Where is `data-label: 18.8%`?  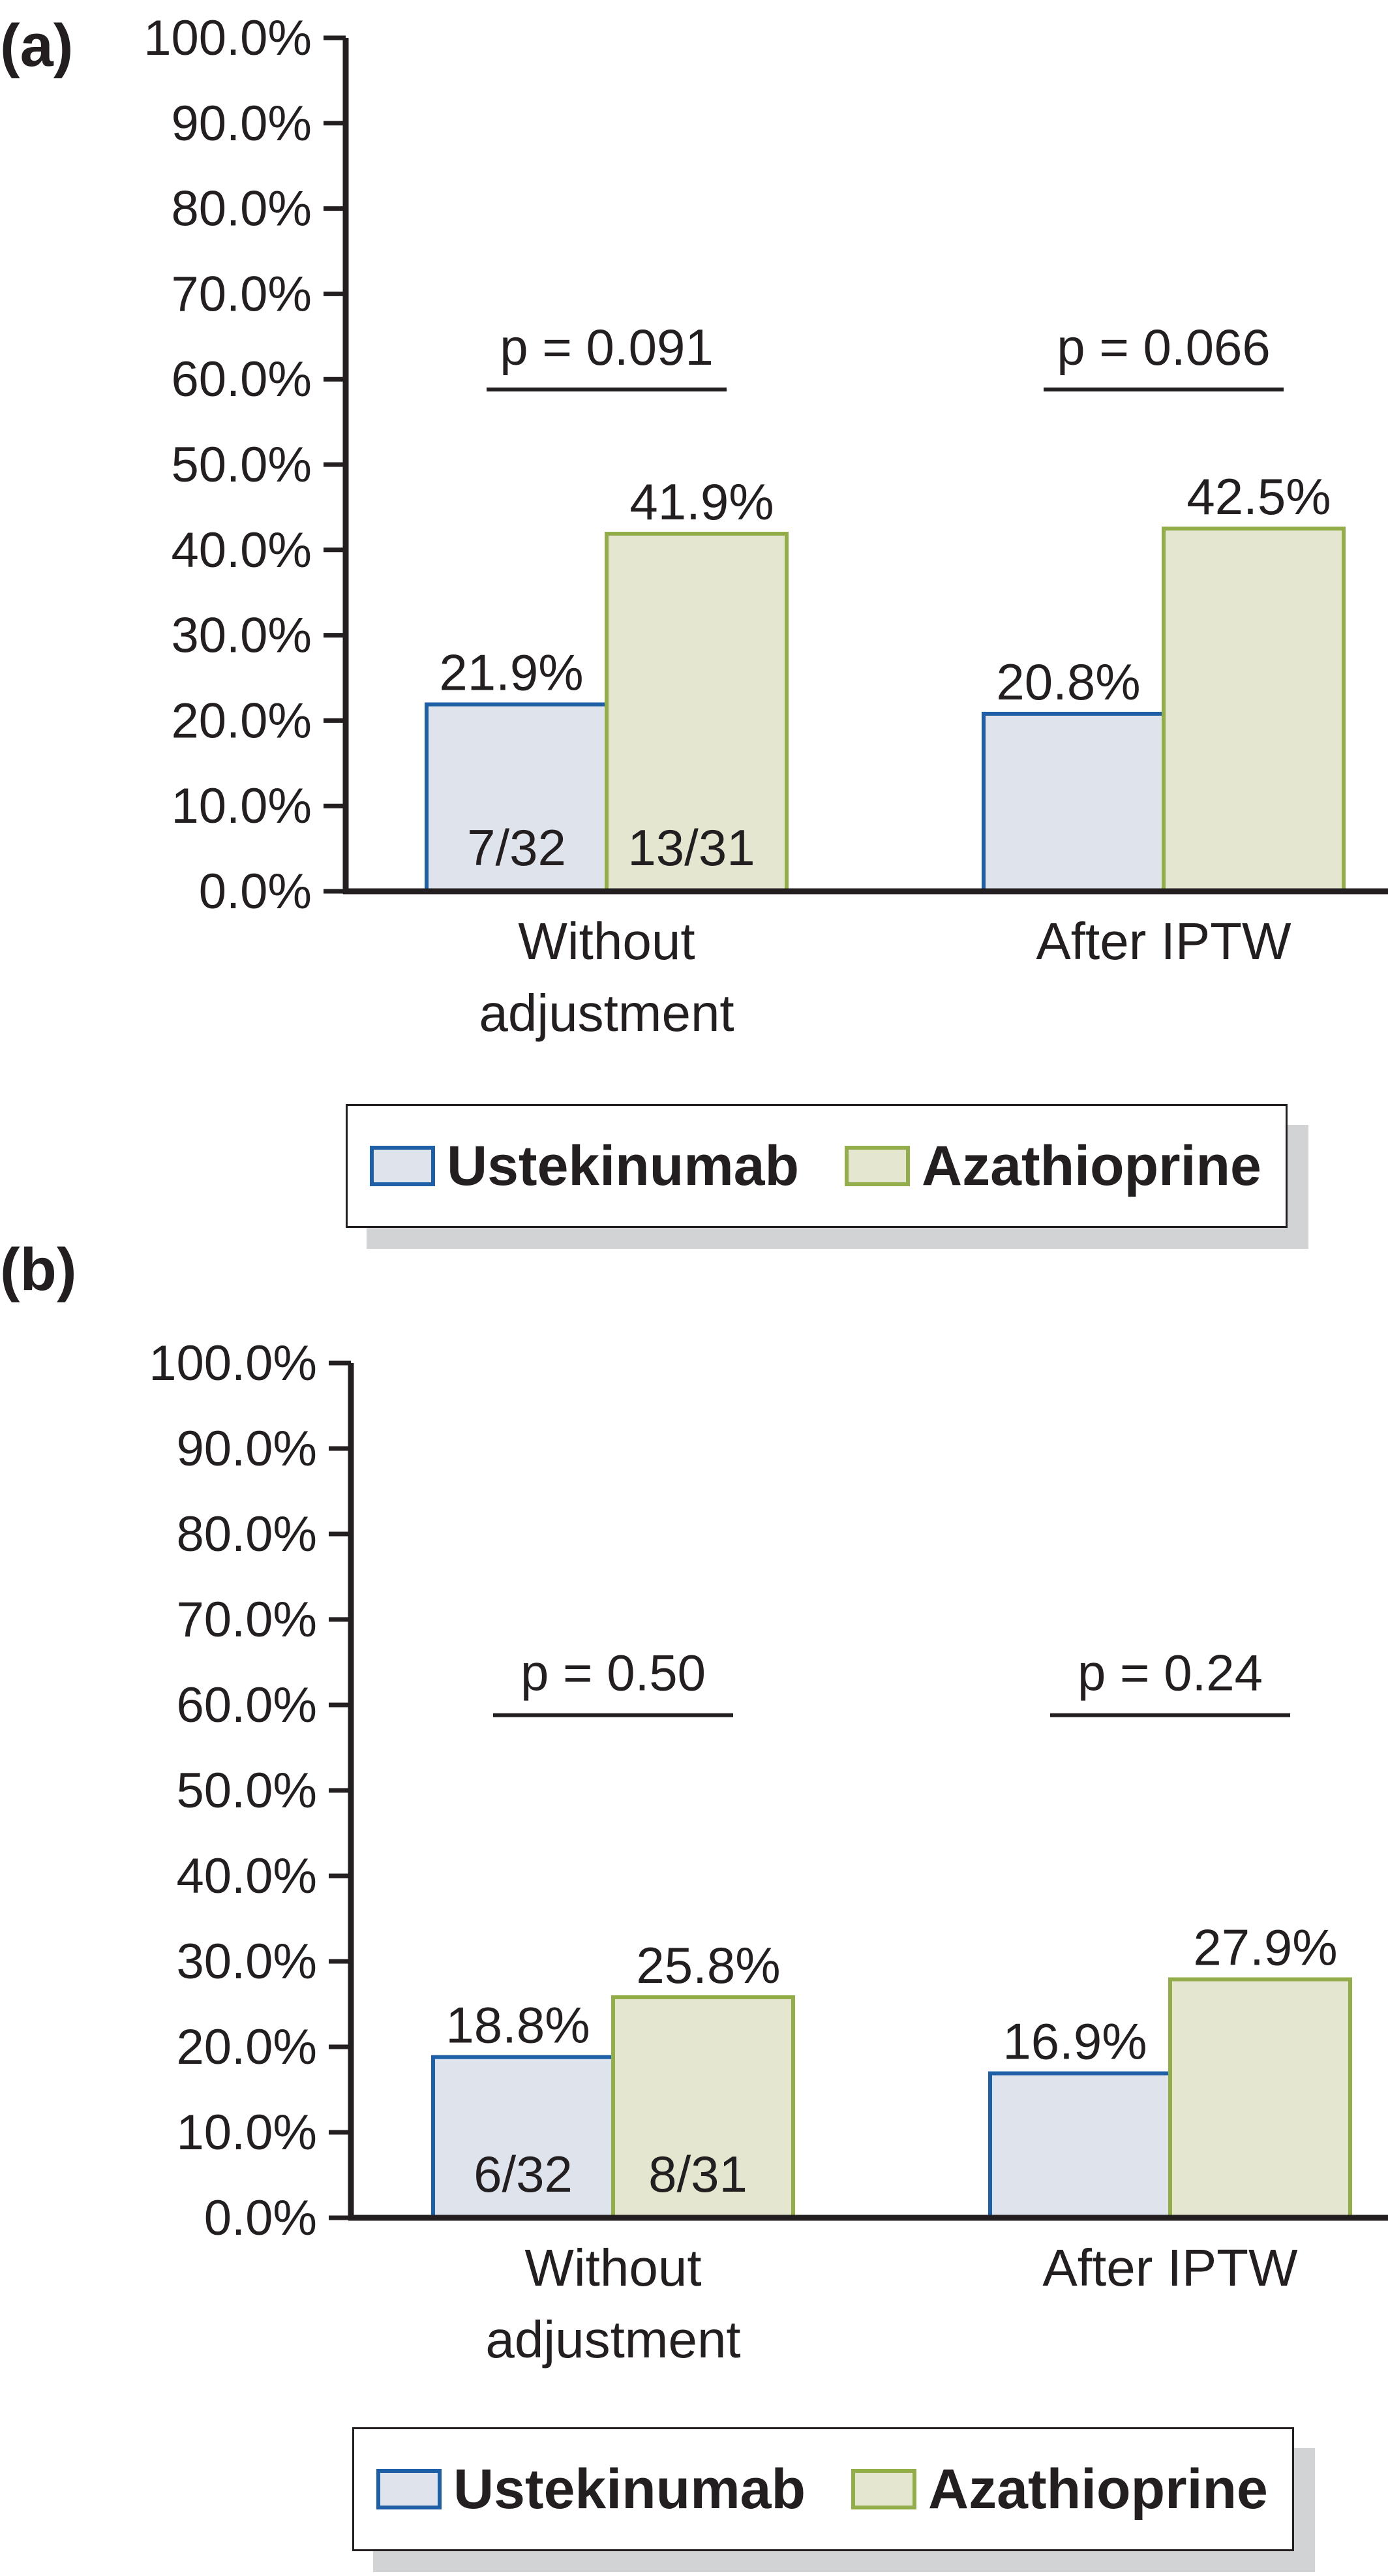
data-label: 18.8% is located at coordinates (517, 2025).